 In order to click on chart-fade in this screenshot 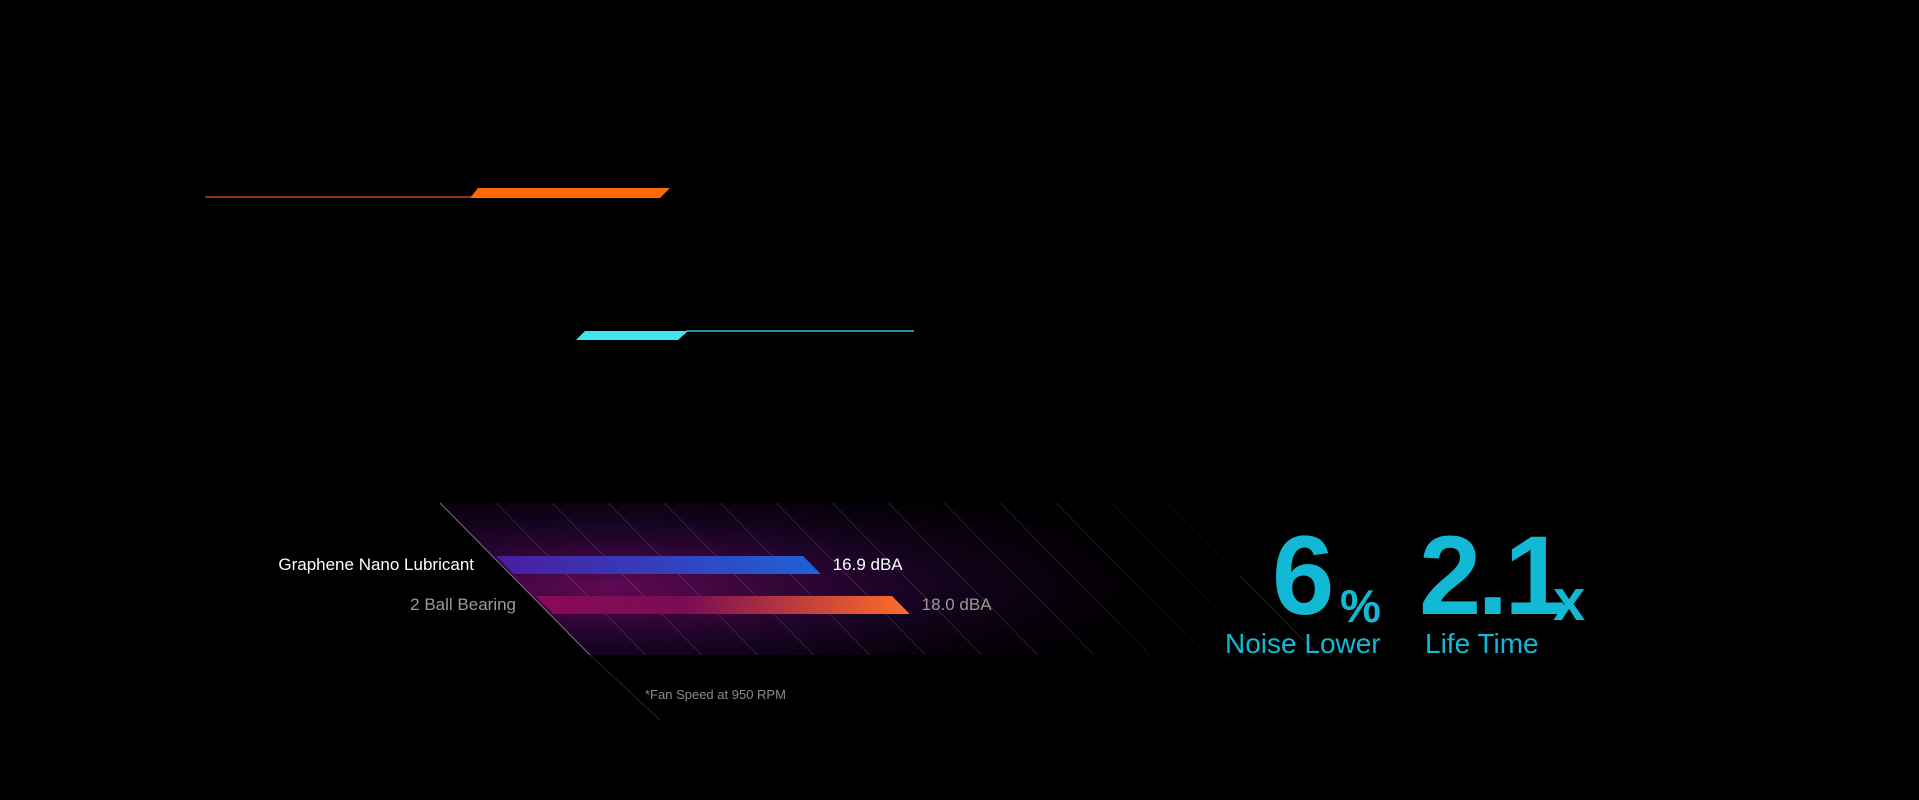, I will do `click(840, 579)`.